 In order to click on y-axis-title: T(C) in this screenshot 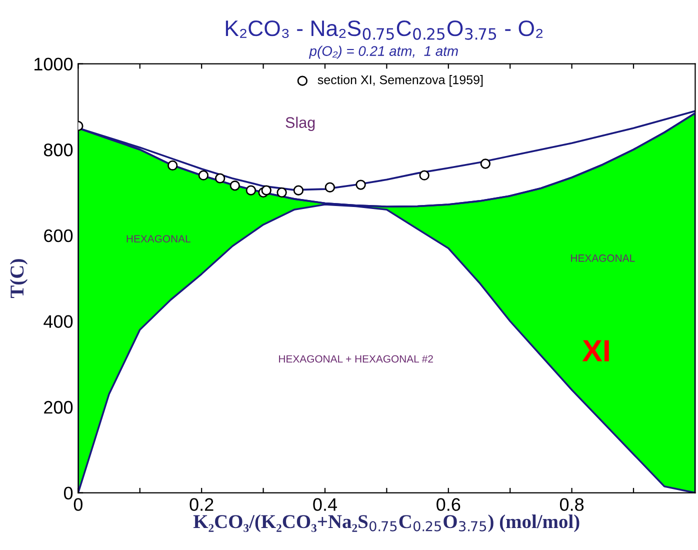, I will do `click(19, 278)`.